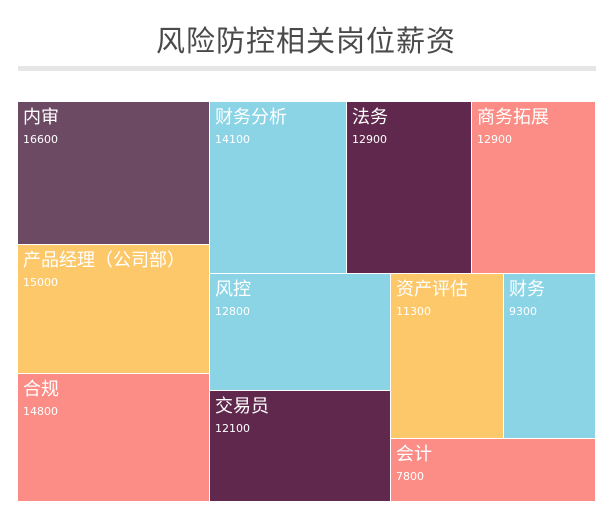  Describe the element at coordinates (114, 438) in the screenshot. I see `treemap-tile: 合规 14800` at that location.